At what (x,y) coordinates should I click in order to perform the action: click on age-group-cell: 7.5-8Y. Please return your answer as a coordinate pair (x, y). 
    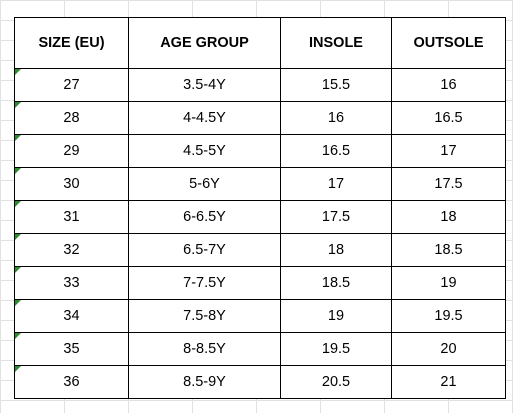
    Looking at the image, I should click on (204, 316).